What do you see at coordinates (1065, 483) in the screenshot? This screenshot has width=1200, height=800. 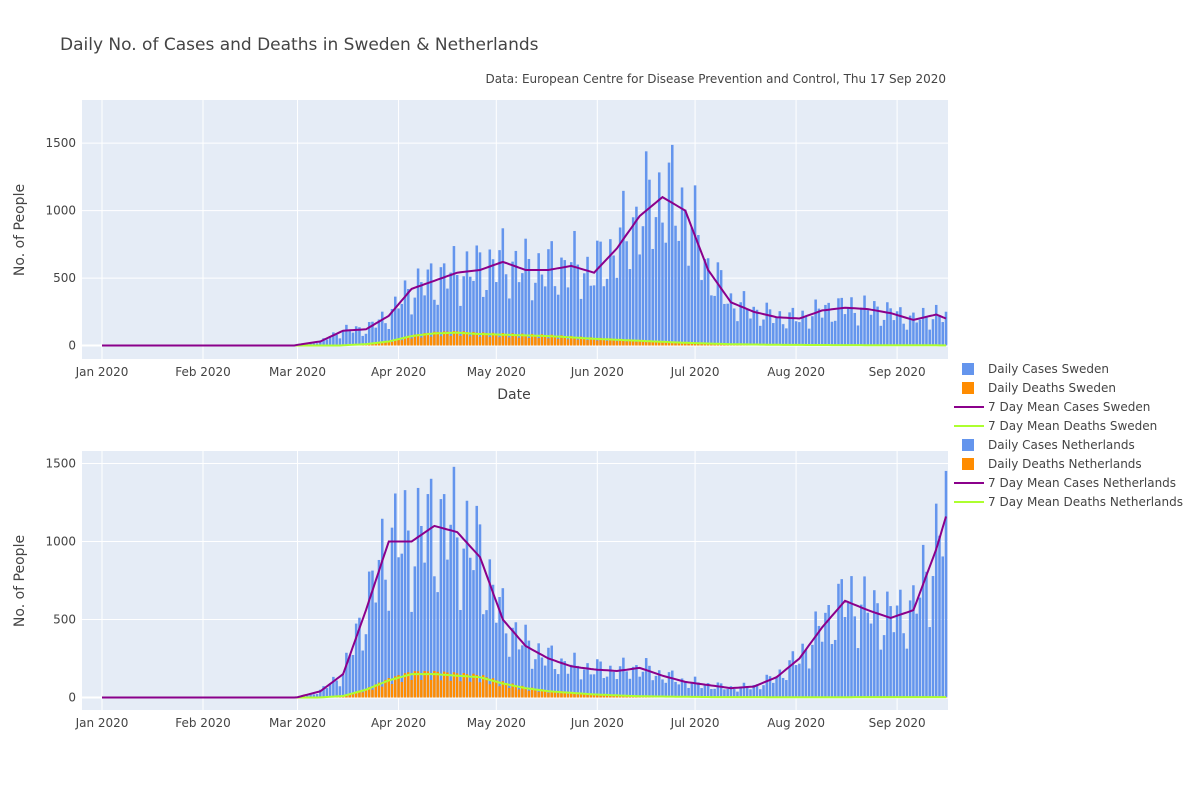 I see `legend-item: 7 Day Mean Cases Netherlands` at bounding box center [1065, 483].